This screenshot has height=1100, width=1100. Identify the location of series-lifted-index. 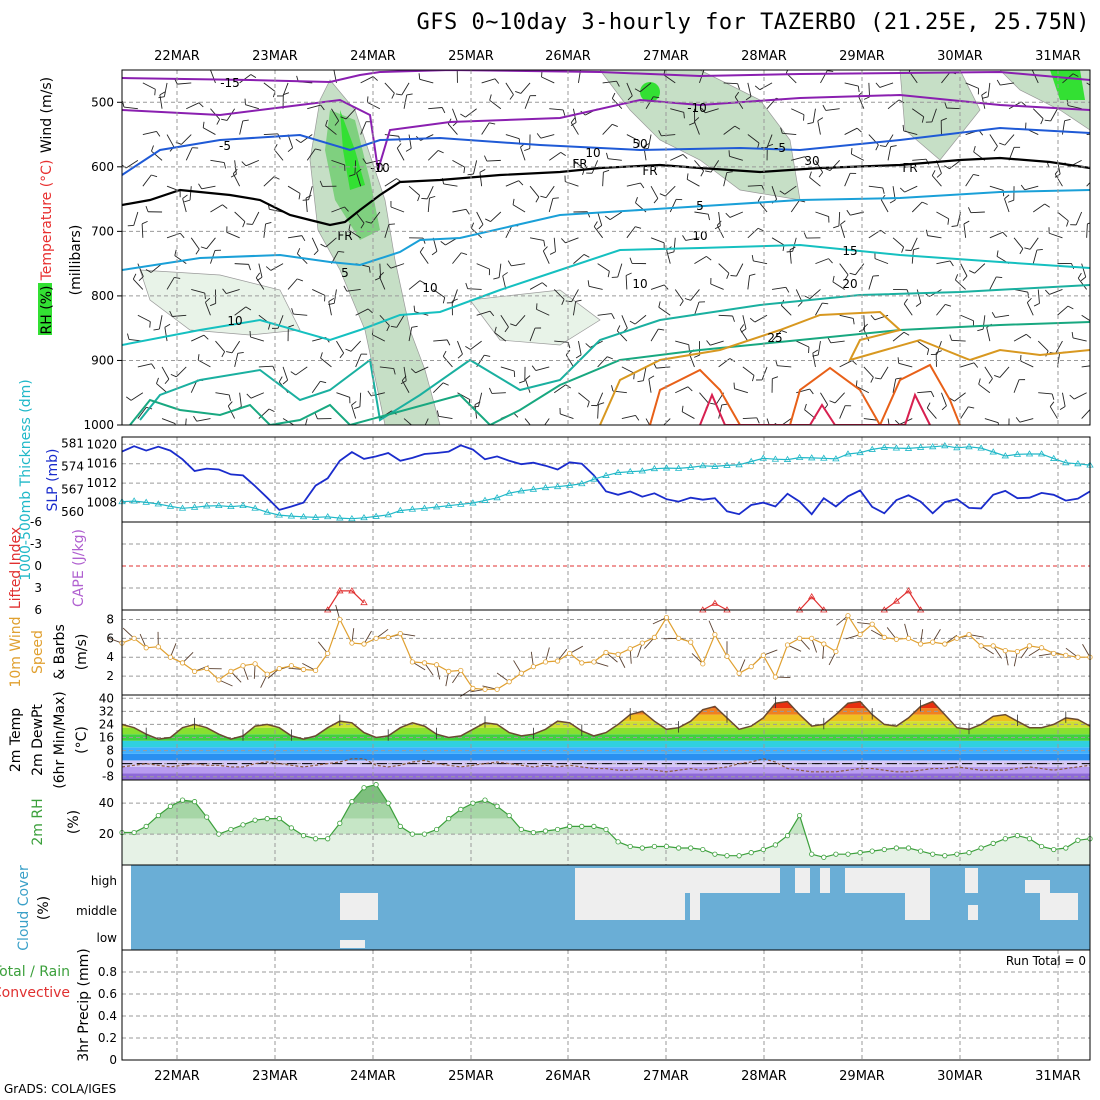
(346, 600).